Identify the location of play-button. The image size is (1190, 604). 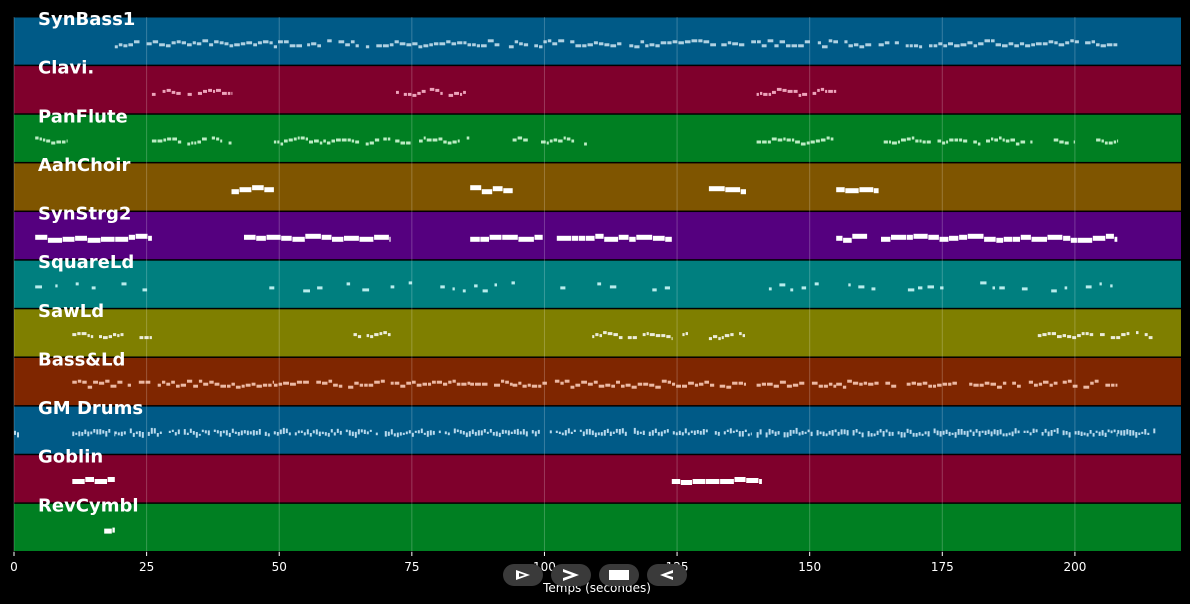
(571, 575).